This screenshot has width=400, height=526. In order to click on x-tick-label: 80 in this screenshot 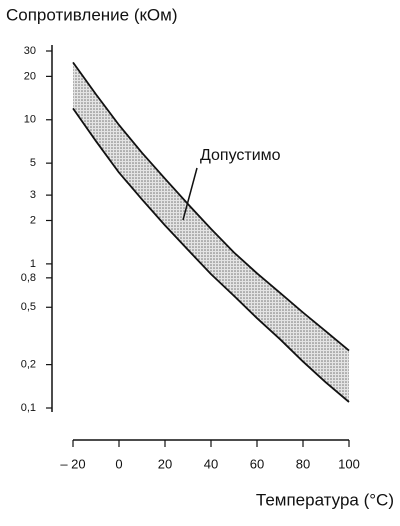, I will do `click(303, 463)`.